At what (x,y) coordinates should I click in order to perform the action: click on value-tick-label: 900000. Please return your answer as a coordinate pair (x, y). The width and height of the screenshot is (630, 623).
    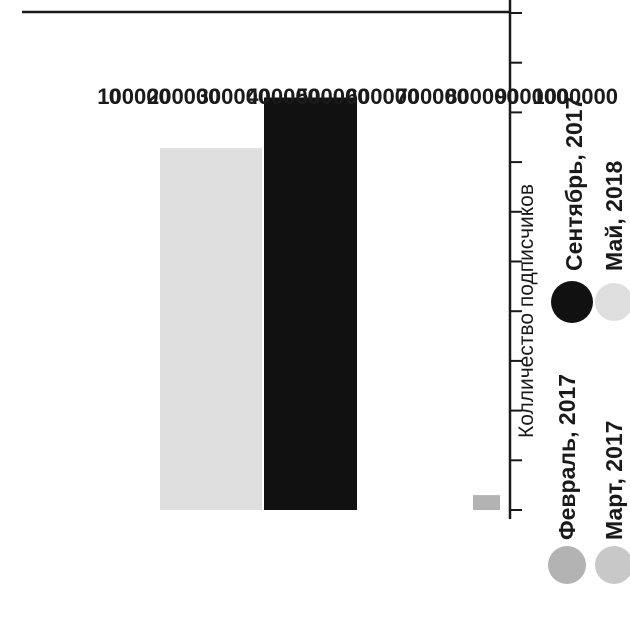
    Looking at the image, I should click on (531, 96).